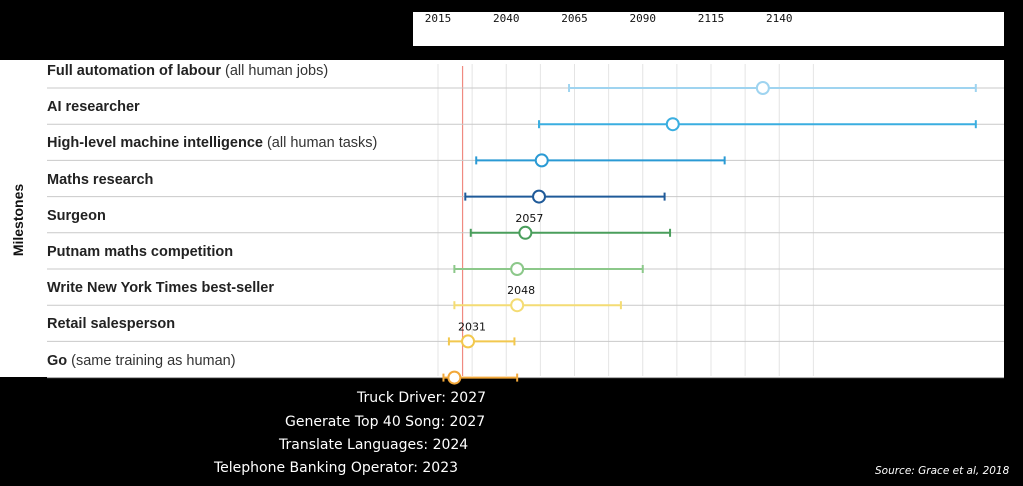 This screenshot has width=1023, height=486. I want to click on milestone-name: Putnam maths competition, so click(140, 252).